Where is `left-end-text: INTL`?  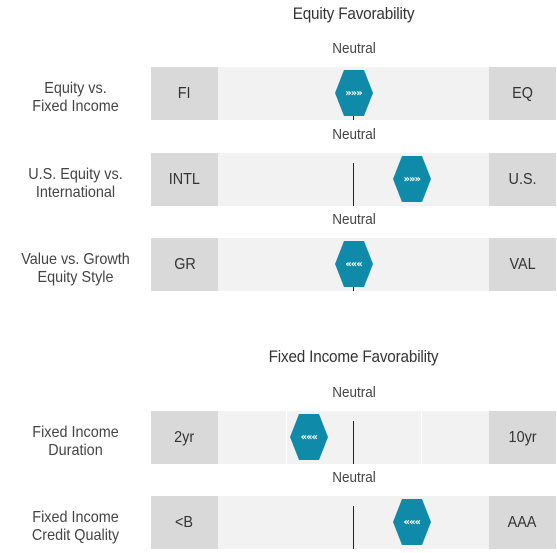
left-end-text: INTL is located at coordinates (184, 179).